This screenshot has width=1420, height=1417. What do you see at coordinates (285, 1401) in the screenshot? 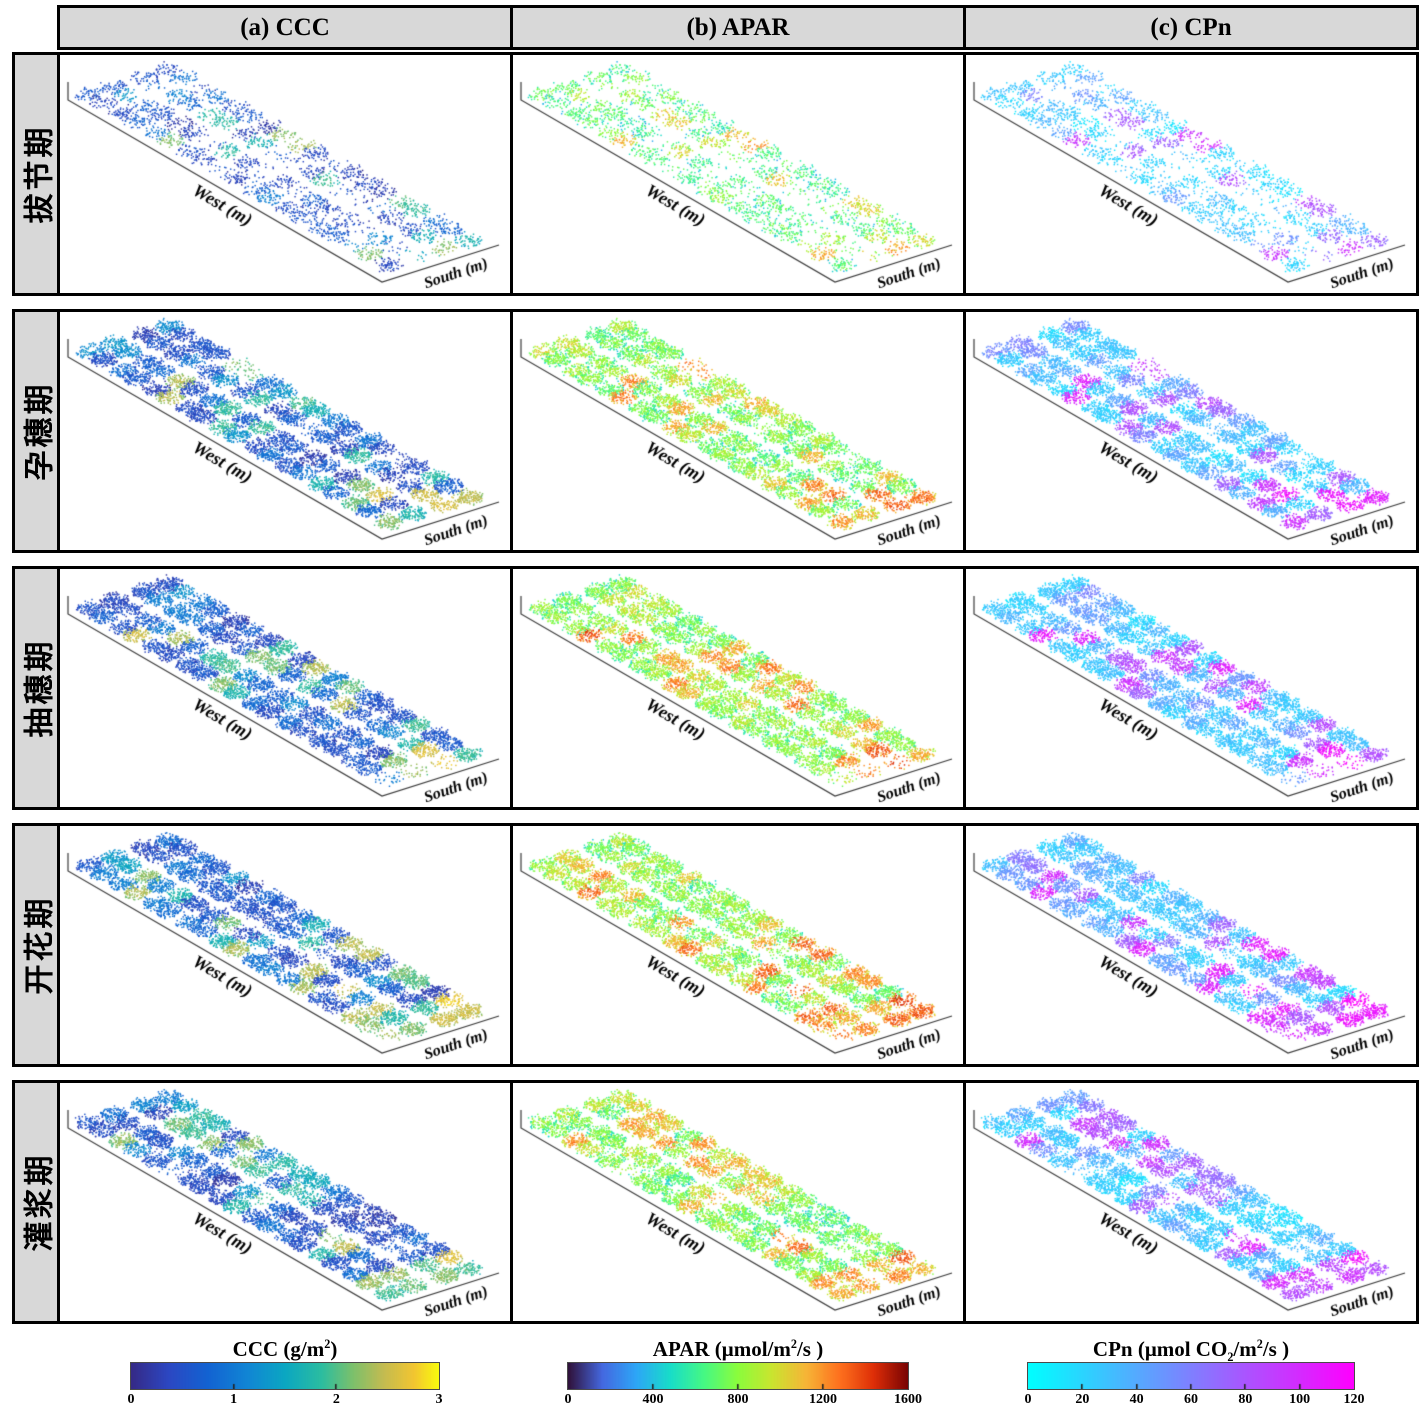
I see `colorbar-ticks: 0 1 2 3` at bounding box center [285, 1401].